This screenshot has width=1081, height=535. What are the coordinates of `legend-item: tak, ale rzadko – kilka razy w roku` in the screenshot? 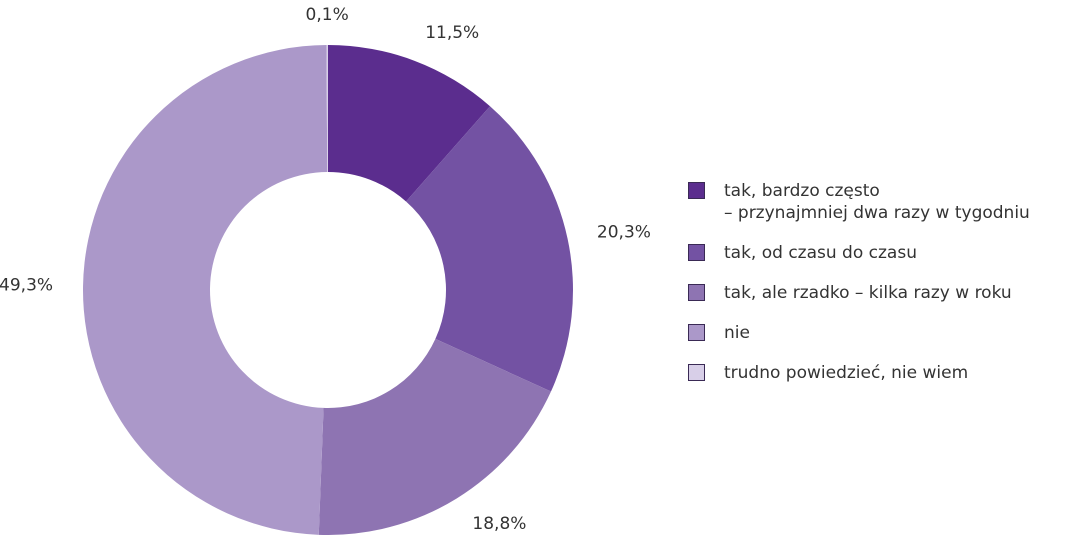 It's located at (884, 293).